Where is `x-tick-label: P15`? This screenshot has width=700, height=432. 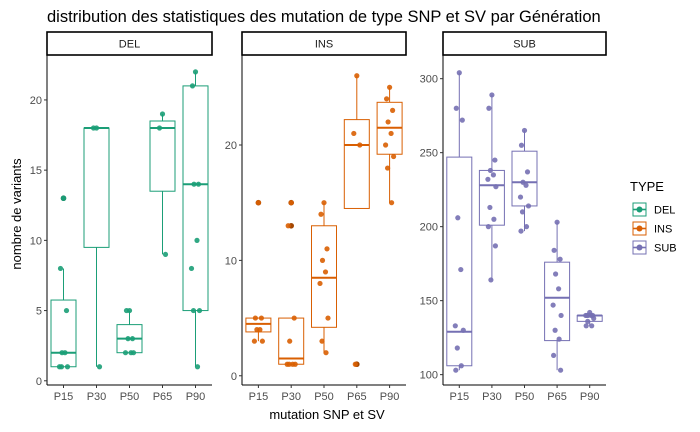
x-tick-label: P15 is located at coordinates (64, 397).